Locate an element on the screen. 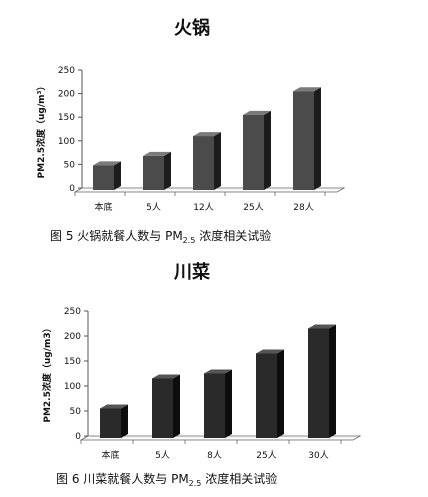 Image resolution: width=428 pixels, height=497 pixels. y-axis-label: PM2.5浓度（ug/m³） is located at coordinates (41, 130).